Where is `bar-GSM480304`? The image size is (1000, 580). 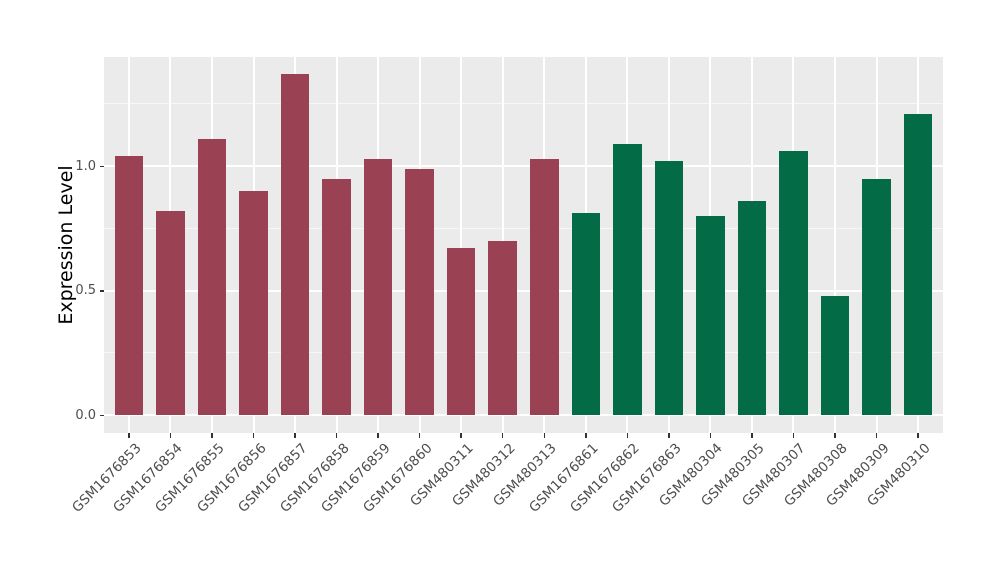
bar-GSM480304 is located at coordinates (710, 315).